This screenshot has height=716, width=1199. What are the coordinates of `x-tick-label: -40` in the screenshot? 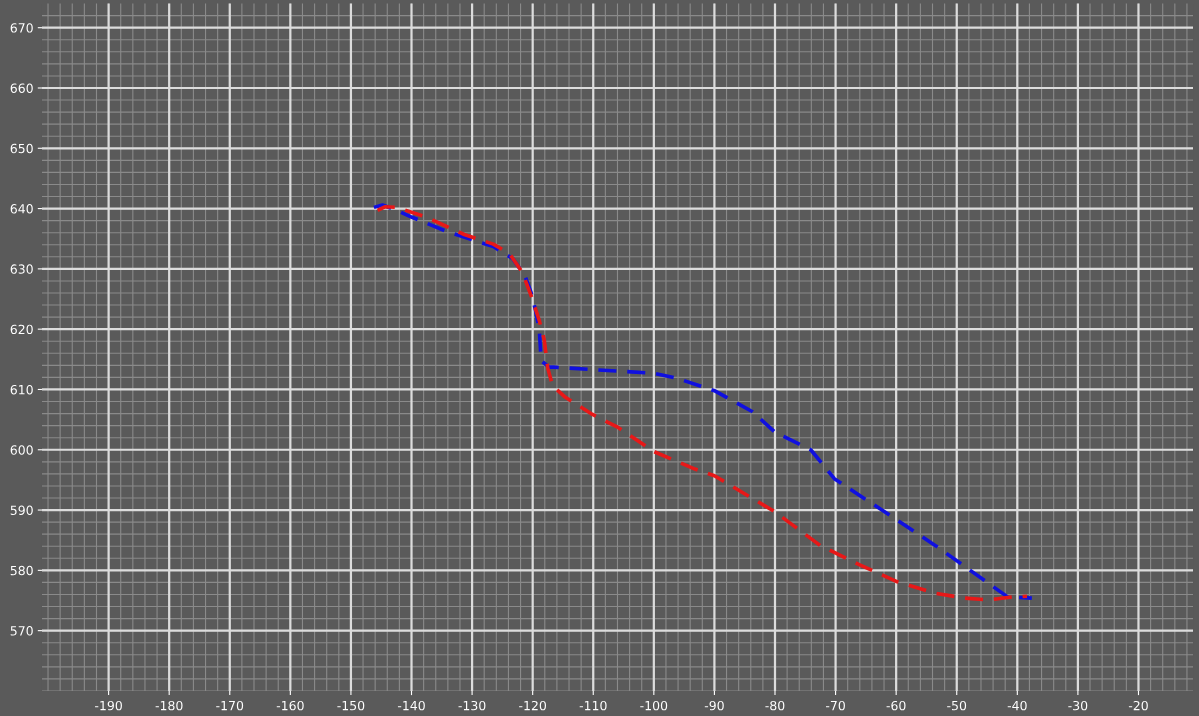 It's located at (1017, 705).